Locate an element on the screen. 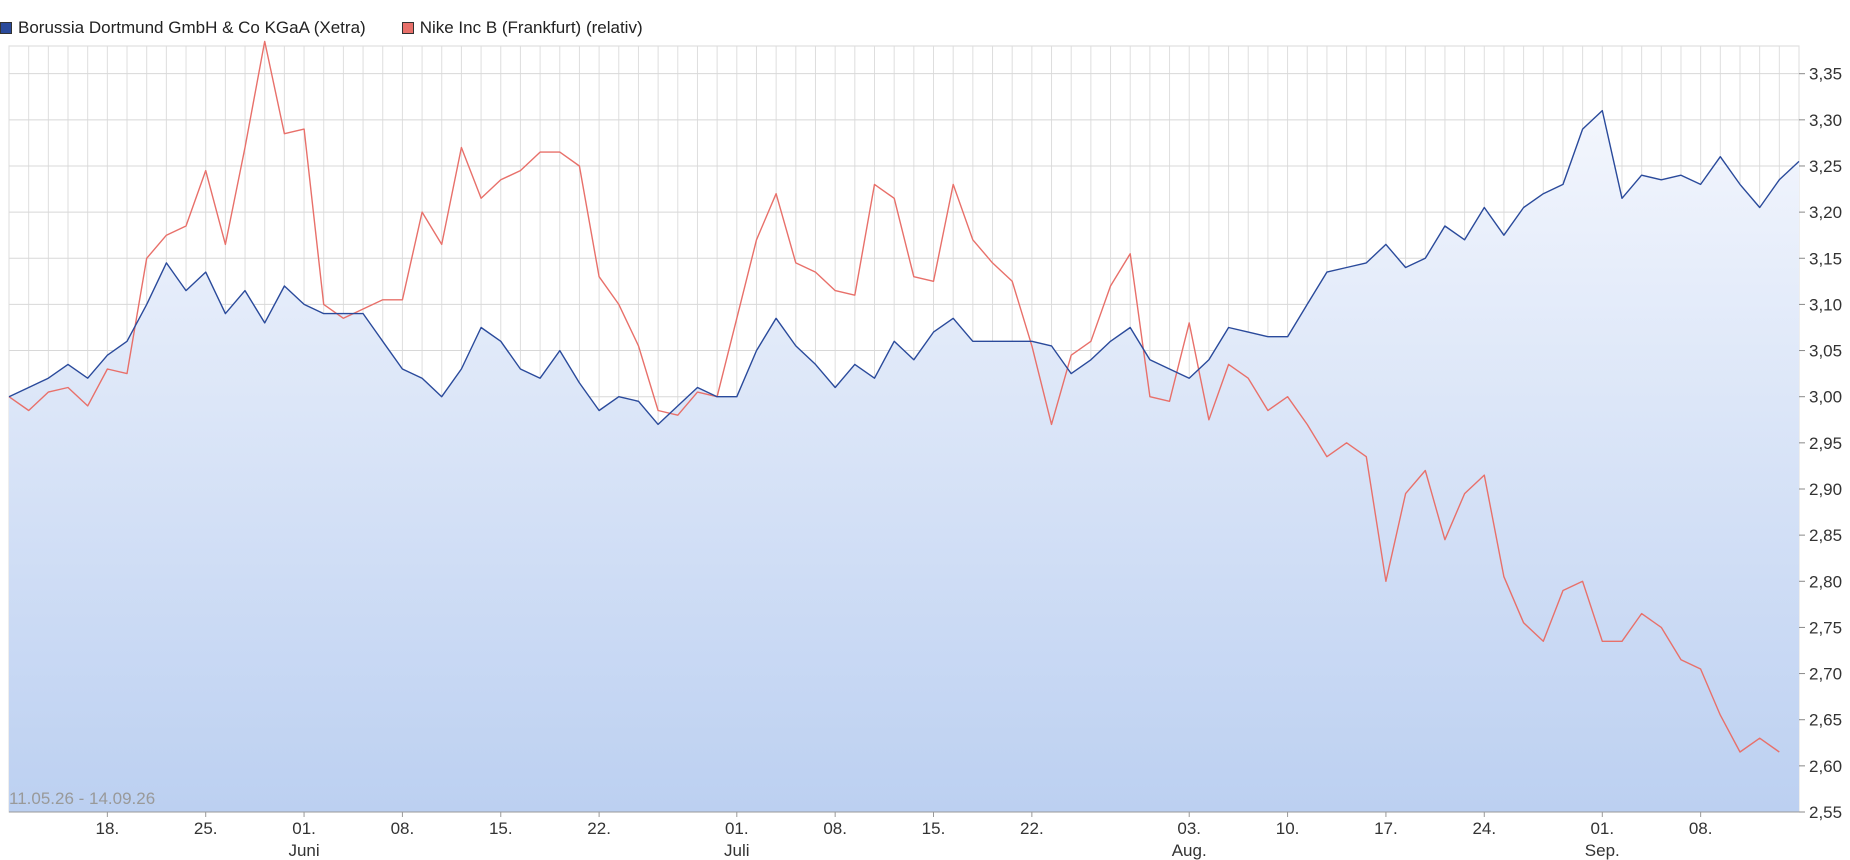 Image resolution: width=1850 pixels, height=860 pixels. legend-swatch-nike is located at coordinates (407, 28).